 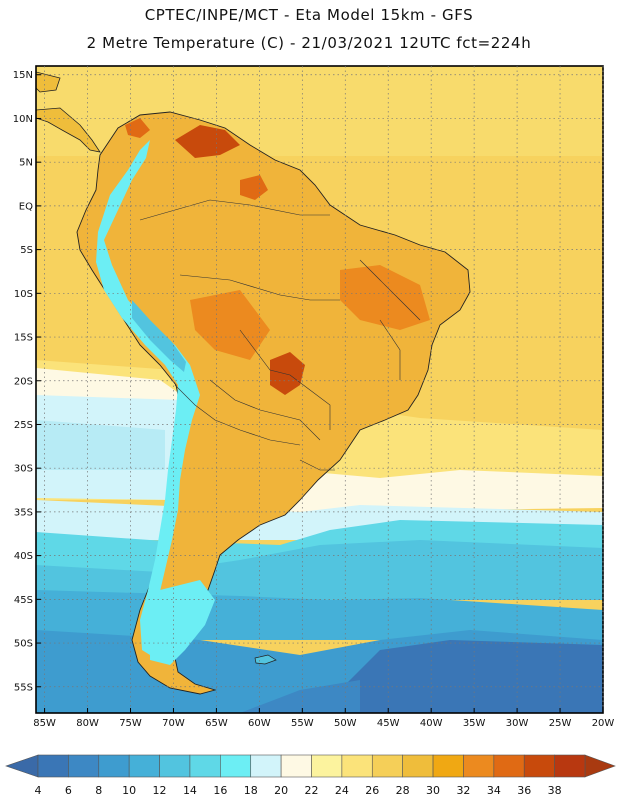 What do you see at coordinates (265, 659) in the screenshot?
I see `falkland-islands` at bounding box center [265, 659].